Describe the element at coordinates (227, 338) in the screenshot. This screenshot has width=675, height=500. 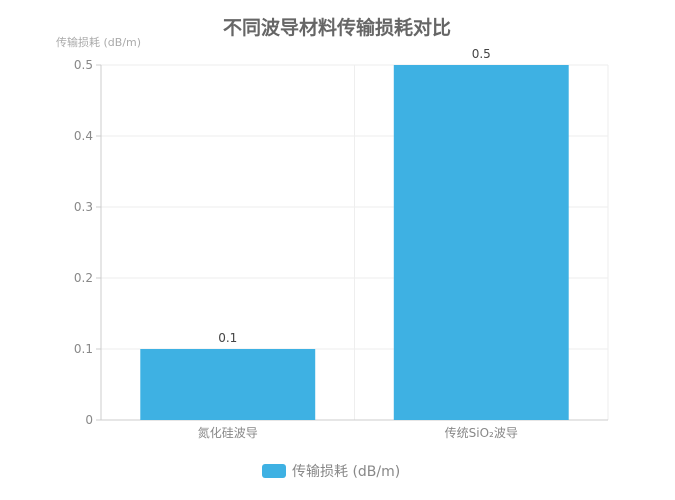
I see `data-label: 0.1` at that location.